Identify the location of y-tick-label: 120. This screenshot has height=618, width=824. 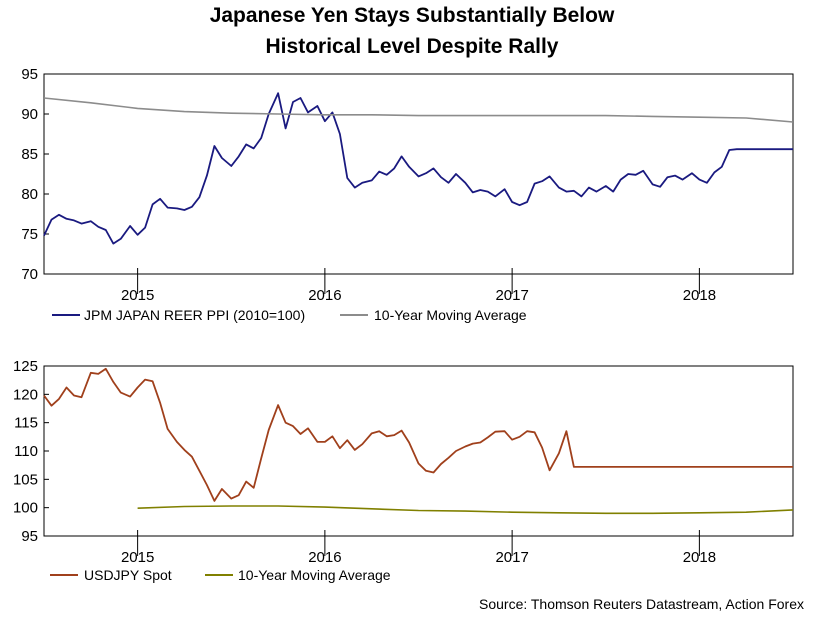
(25, 394).